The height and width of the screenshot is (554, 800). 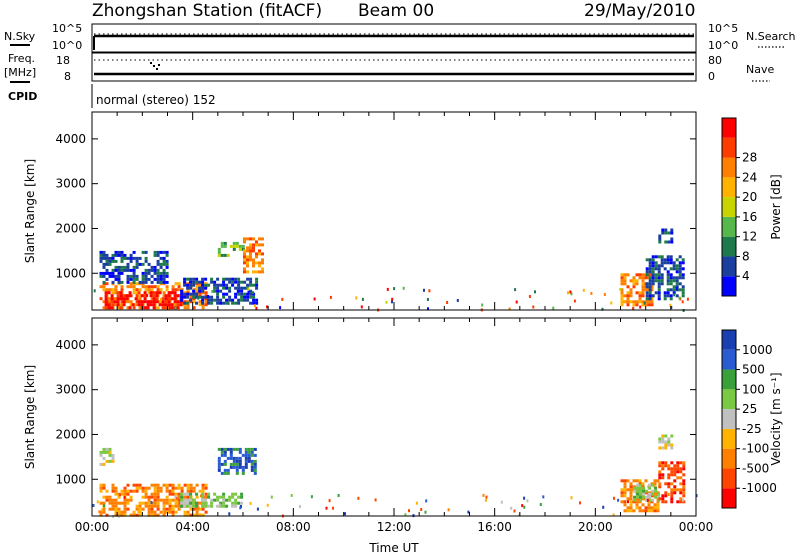 What do you see at coordinates (20, 36) in the screenshot?
I see `nsky-label: N.Sky` at bounding box center [20, 36].